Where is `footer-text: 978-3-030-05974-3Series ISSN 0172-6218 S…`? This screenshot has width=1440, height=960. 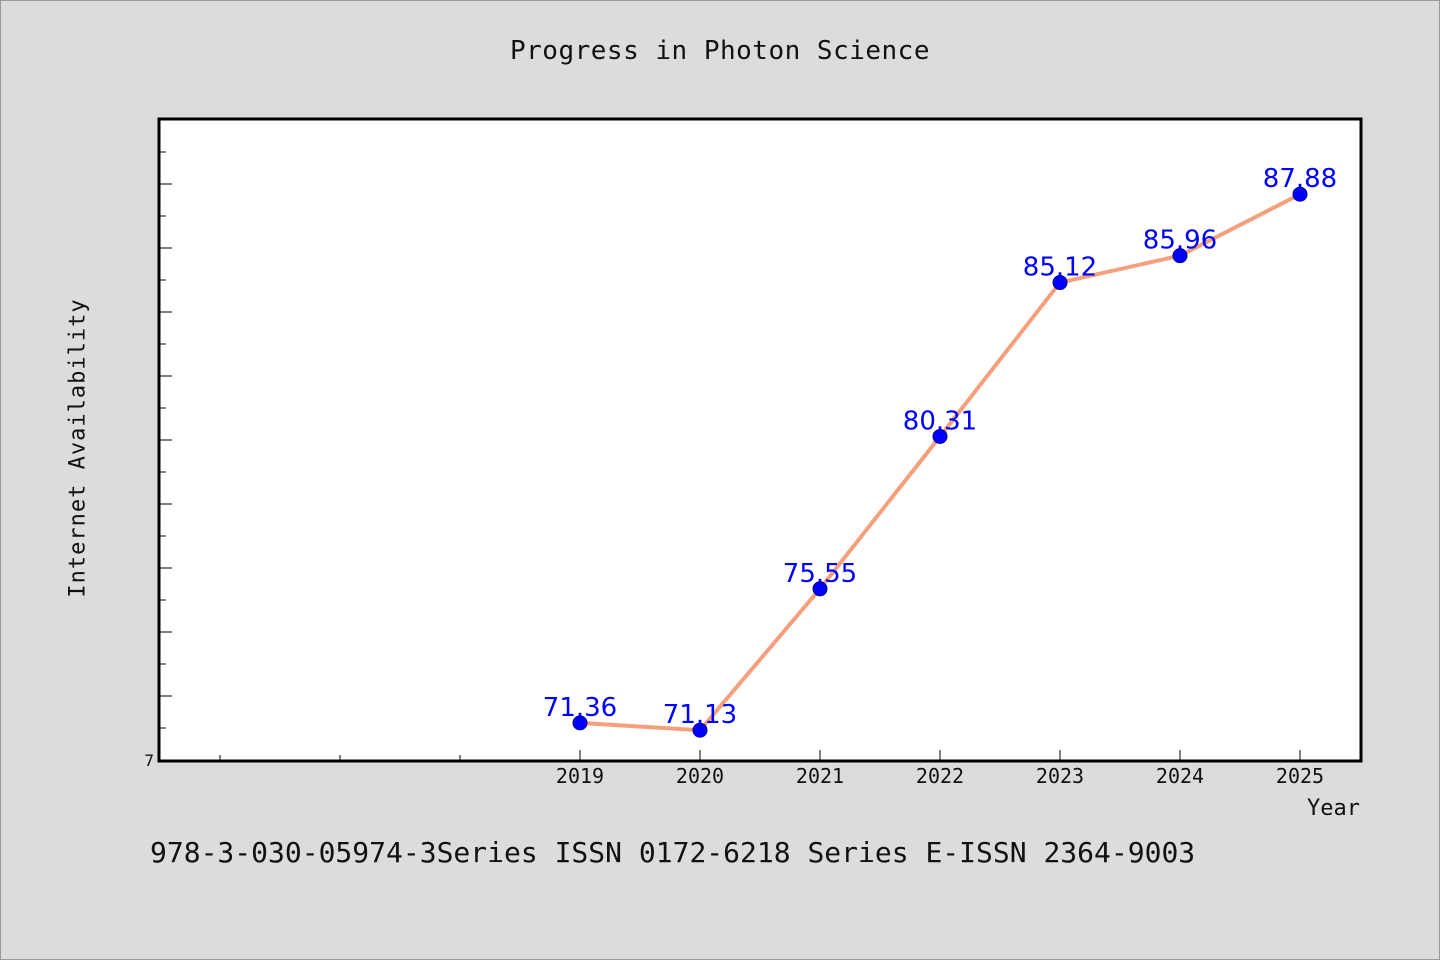
footer-text: 978-3-030-05974-3Series ISSN 0172-6218 S… is located at coordinates (673, 852).